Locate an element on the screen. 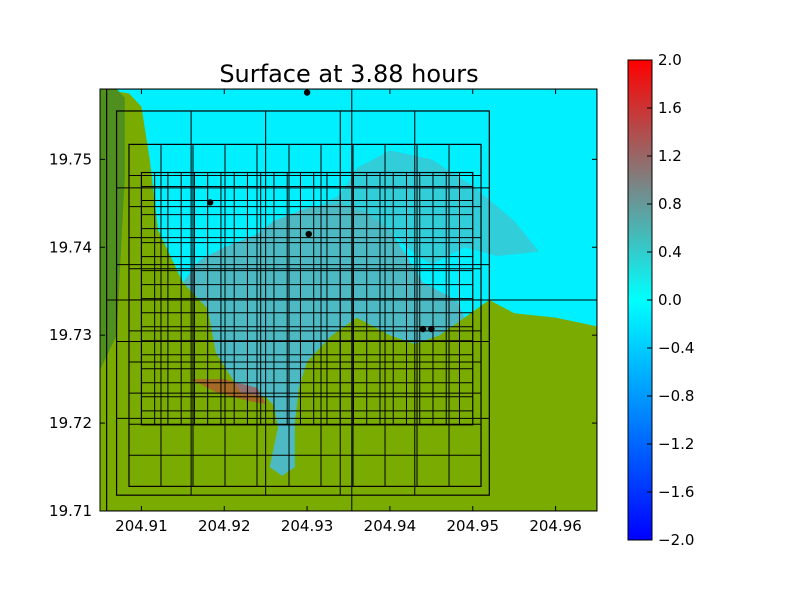 The height and width of the screenshot is (600, 800). colorbar-ticks: 2.0 1.6 1.2 0.8 0.4 0.0 −0.4 −0.8 −1.2 −1.6 −2.0 is located at coordinates (670, 300).